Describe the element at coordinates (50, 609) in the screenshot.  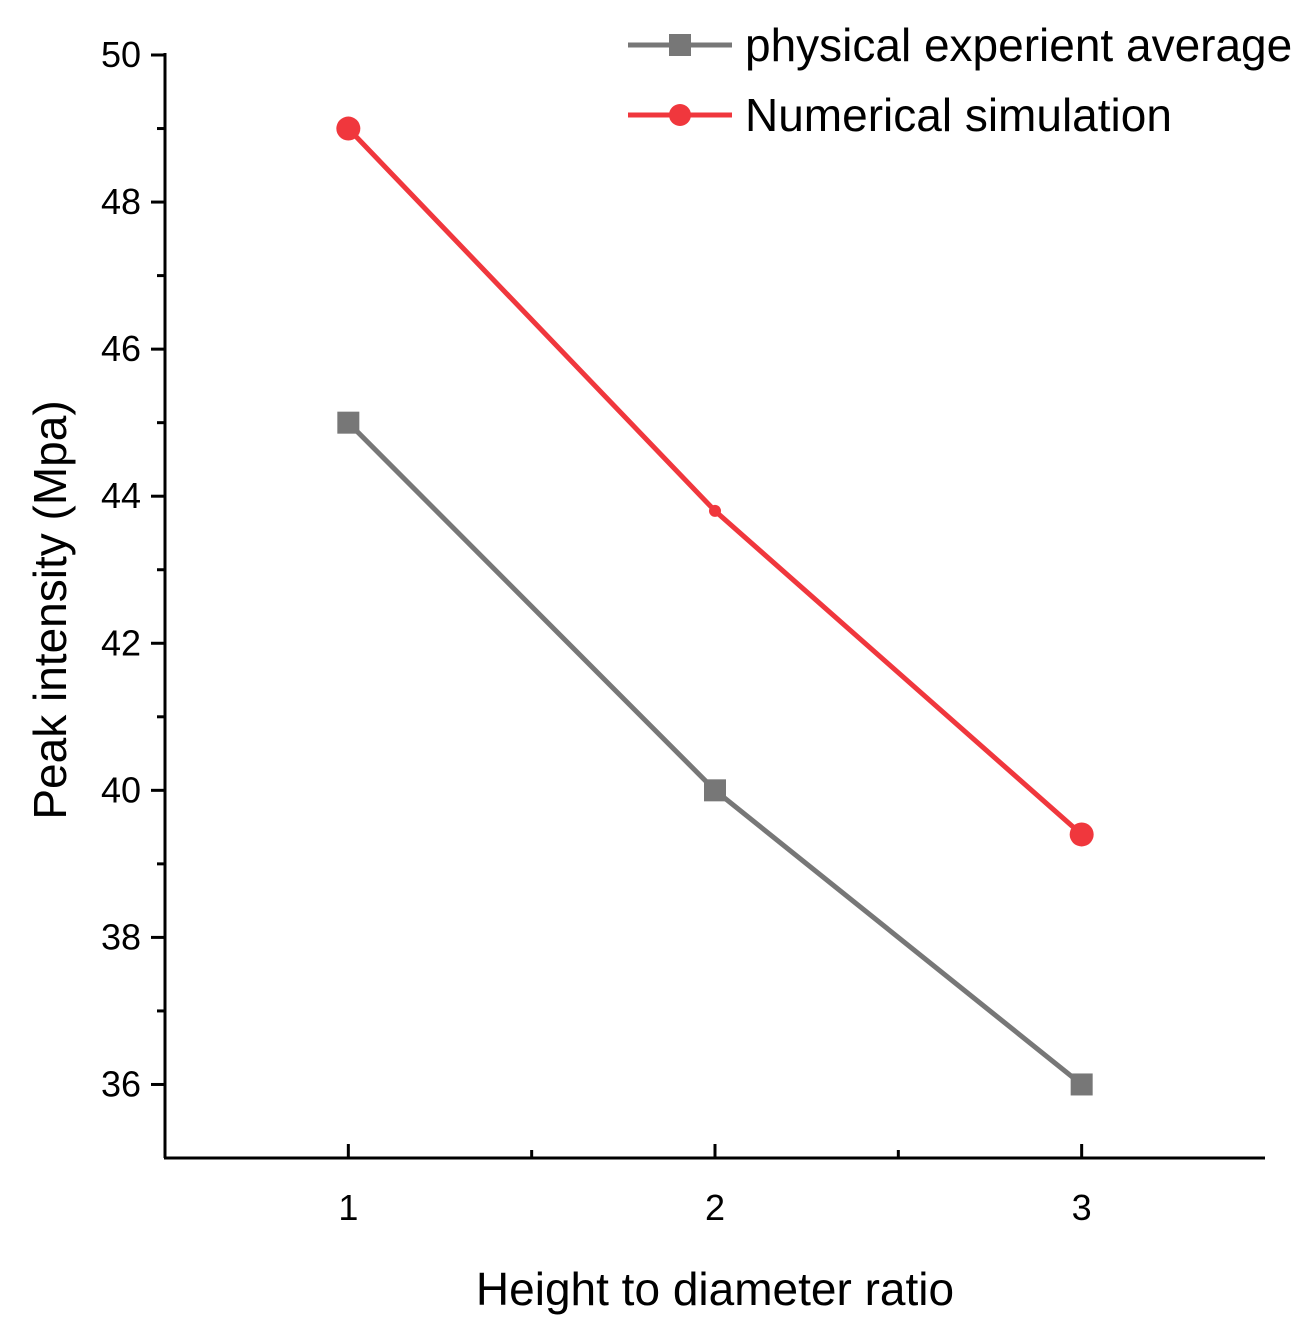
I see `y-axis-title: Peak intensity (Mpa)` at that location.